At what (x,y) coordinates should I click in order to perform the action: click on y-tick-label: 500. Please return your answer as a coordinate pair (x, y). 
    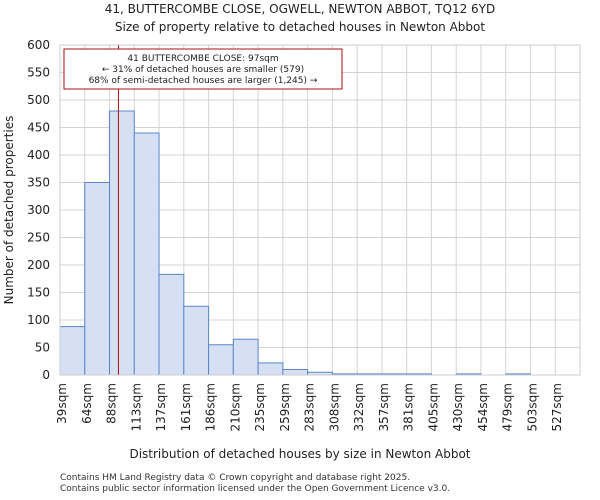
    Looking at the image, I should click on (38, 100).